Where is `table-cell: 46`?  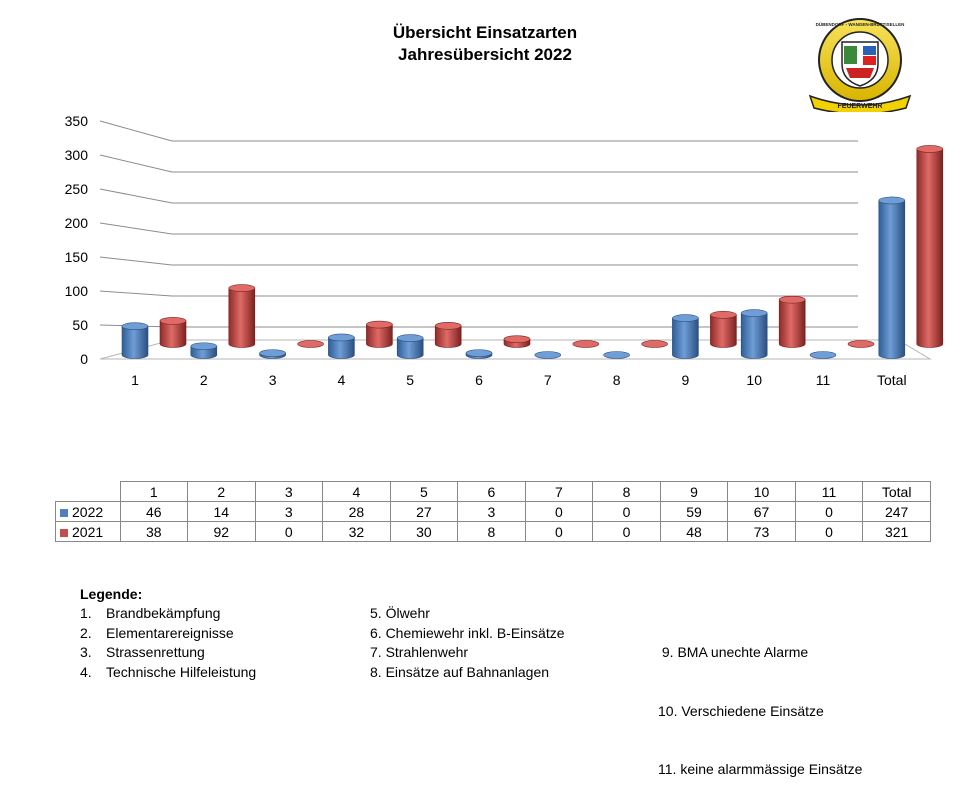 table-cell: 46 is located at coordinates (154, 511).